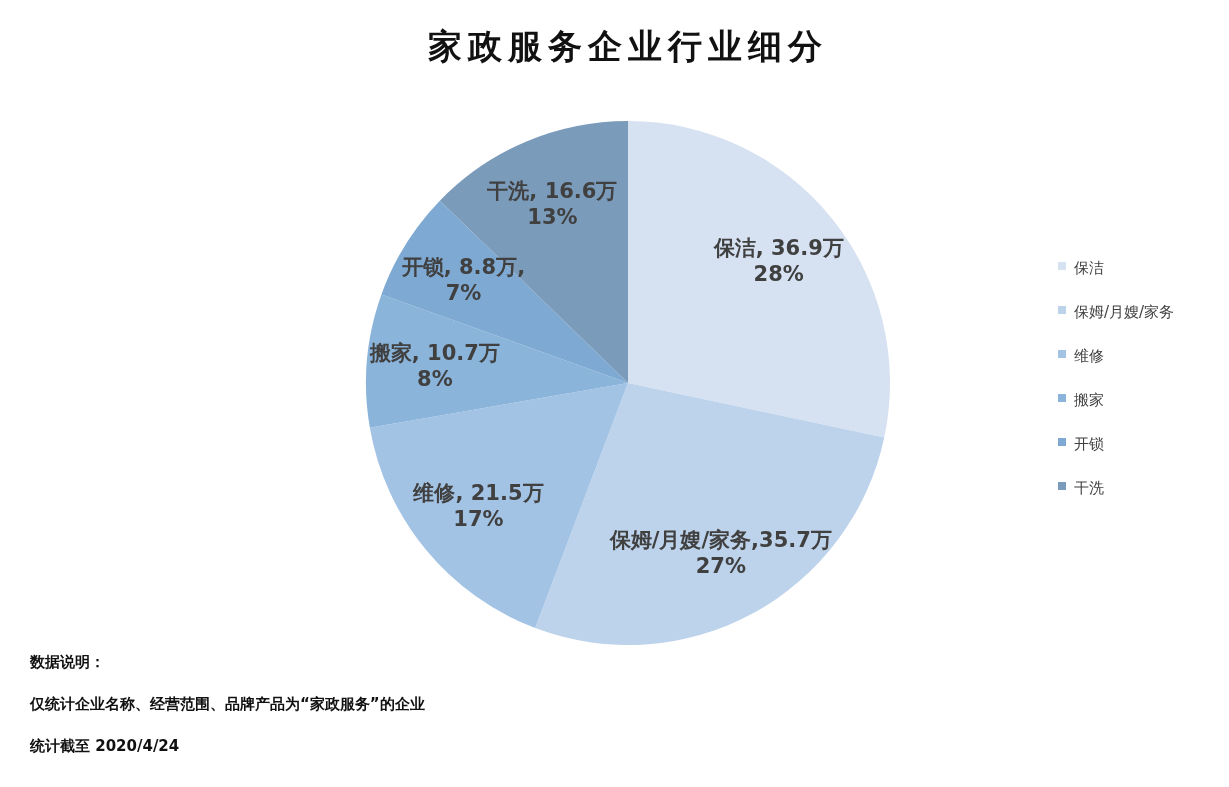 The height and width of the screenshot is (787, 1229). Describe the element at coordinates (434, 366) in the screenshot. I see `data-label: 搬家, 10.7万 8%` at that location.